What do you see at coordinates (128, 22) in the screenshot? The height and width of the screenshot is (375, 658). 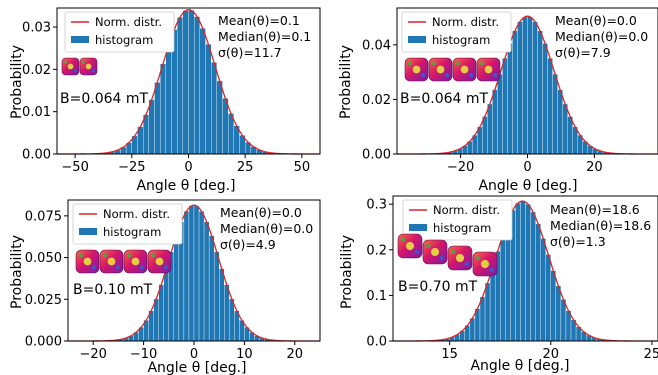 I see `legend-curve-label: Norm. distr.` at bounding box center [128, 22].